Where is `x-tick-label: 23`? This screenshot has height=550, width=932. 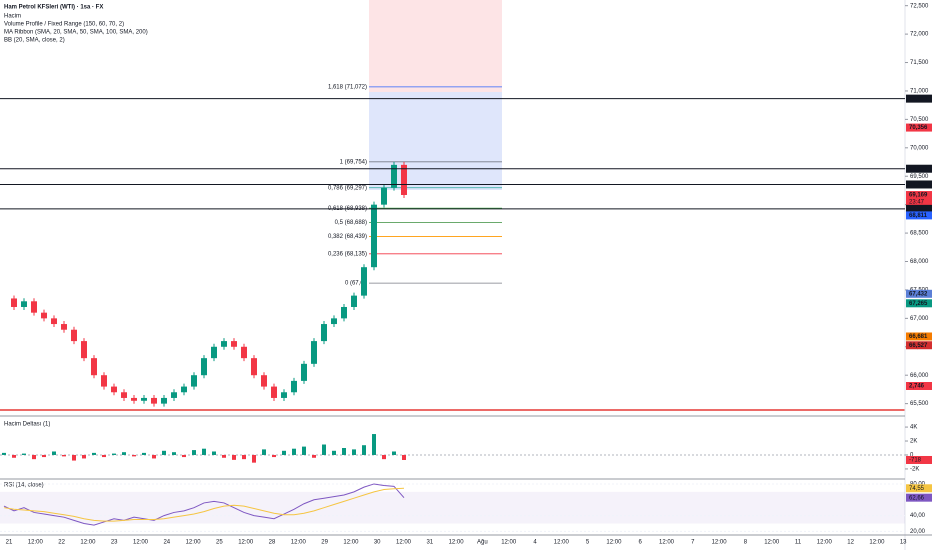 x-tick-label: 23 is located at coordinates (114, 543).